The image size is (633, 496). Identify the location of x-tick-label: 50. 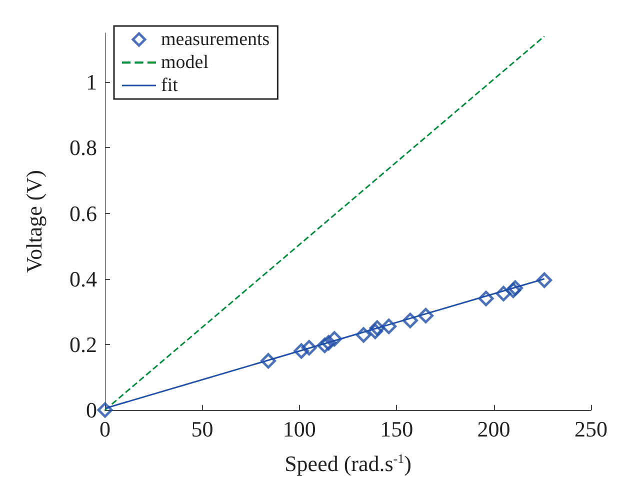
(202, 429).